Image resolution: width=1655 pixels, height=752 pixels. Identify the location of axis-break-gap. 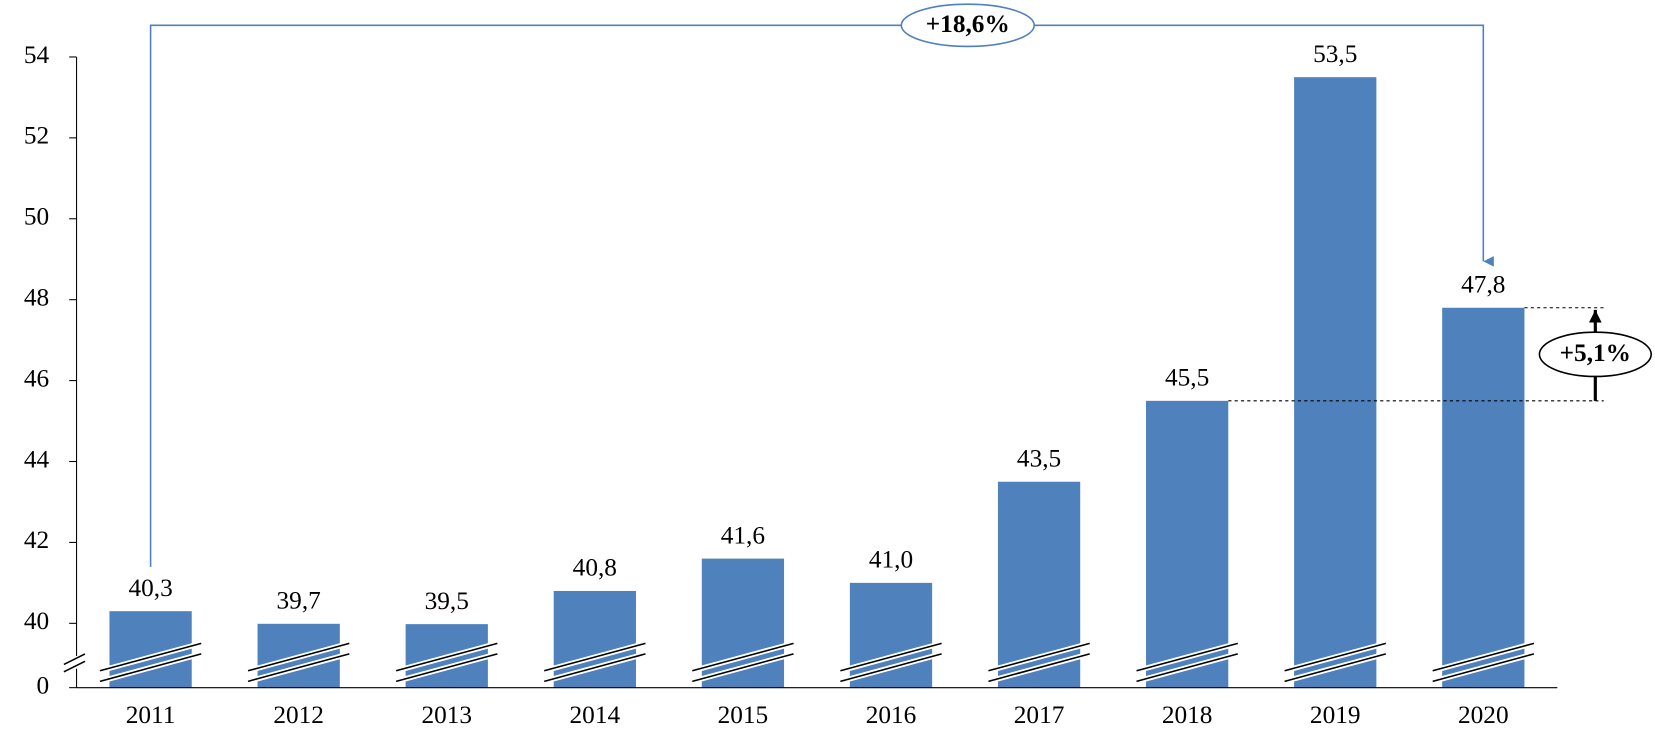
(77, 662).